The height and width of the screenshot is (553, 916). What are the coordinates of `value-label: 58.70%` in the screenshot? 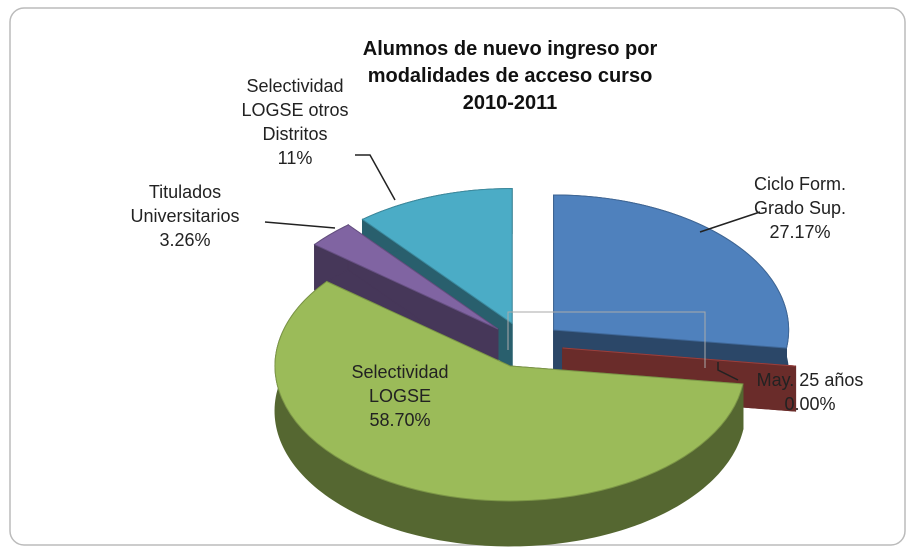 It's located at (400, 420).